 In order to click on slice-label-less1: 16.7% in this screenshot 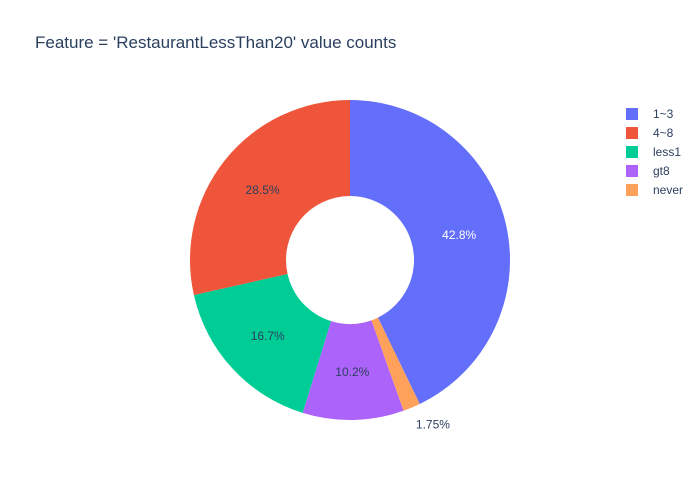, I will do `click(268, 336)`.